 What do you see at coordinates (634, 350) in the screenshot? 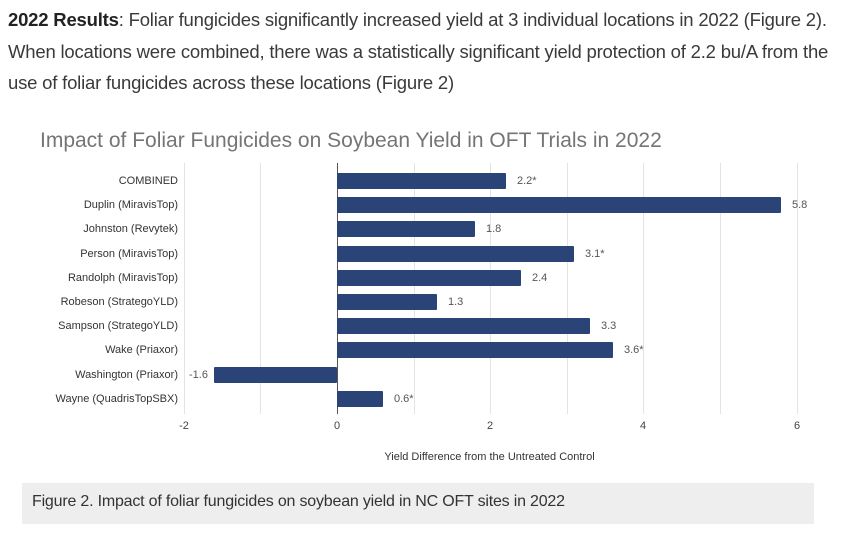
I see `data-label: 3.6*` at bounding box center [634, 350].